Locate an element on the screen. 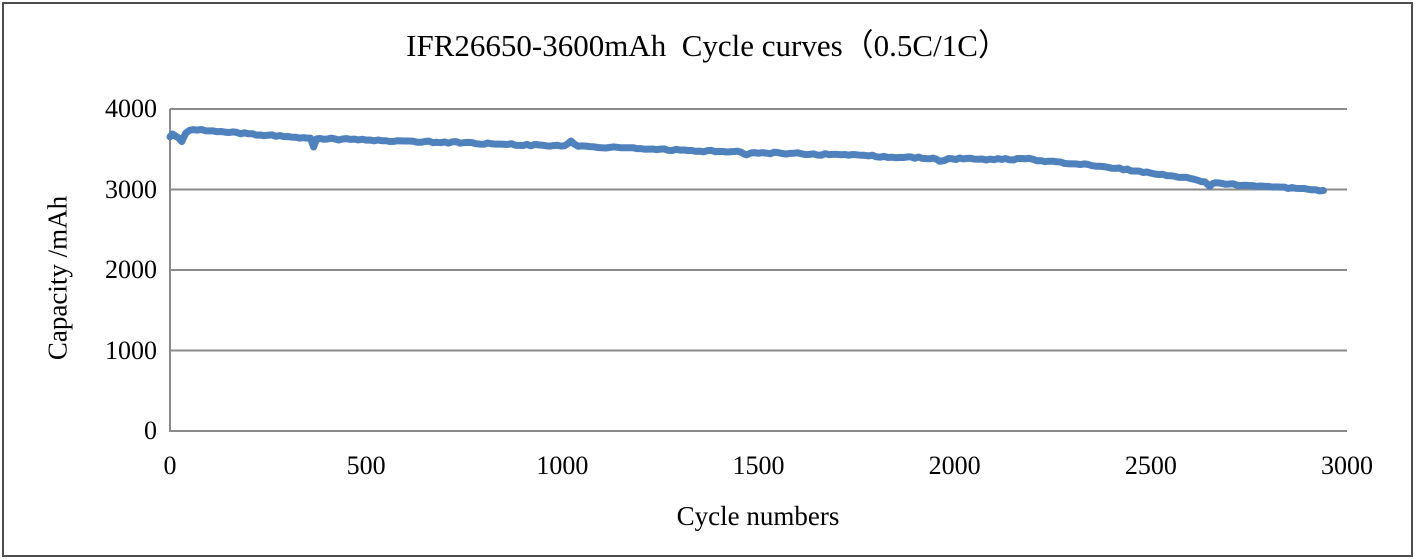 The height and width of the screenshot is (559, 1415). y-tick-label-1000: 1000 is located at coordinates (131, 350).